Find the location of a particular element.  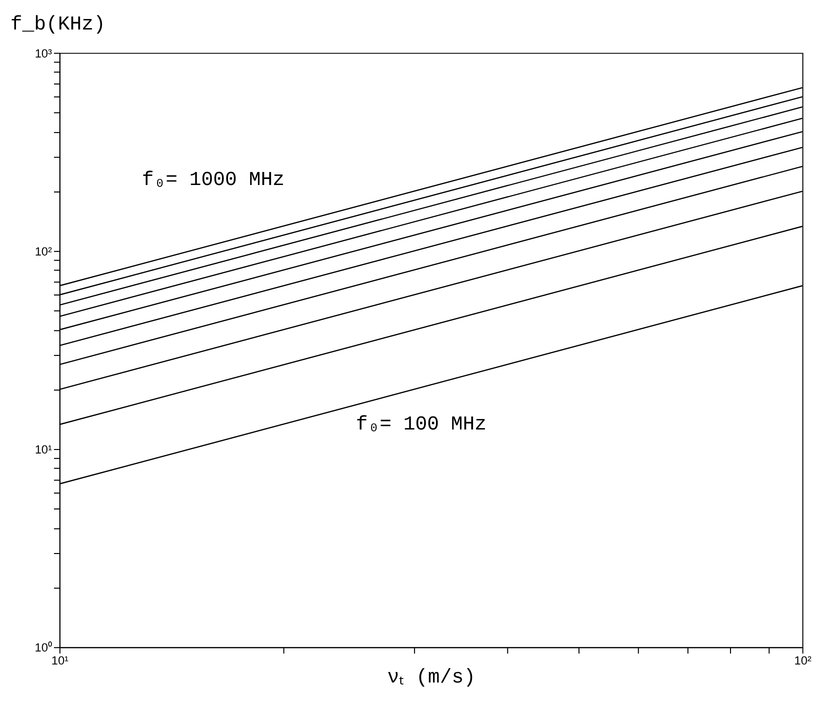

y-tick-label: 10⁰ is located at coordinates (43, 647).